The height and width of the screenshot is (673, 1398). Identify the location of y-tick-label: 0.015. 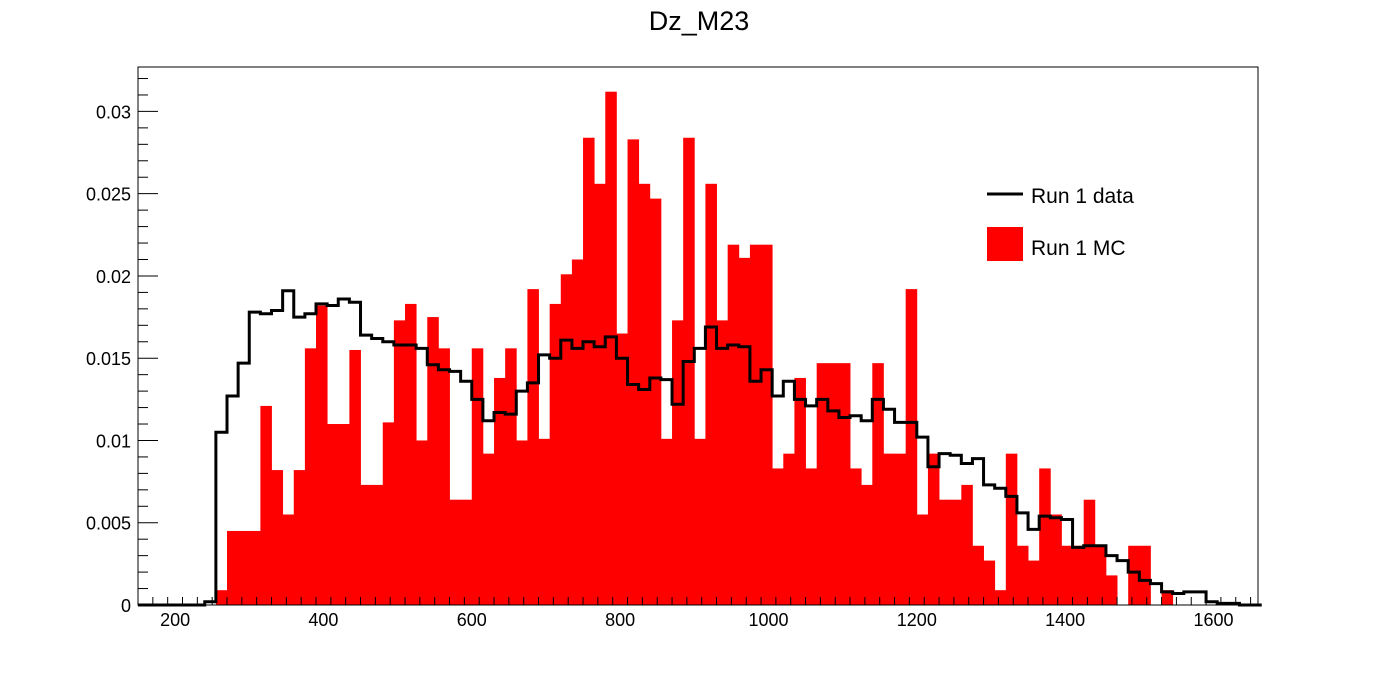
(108, 359).